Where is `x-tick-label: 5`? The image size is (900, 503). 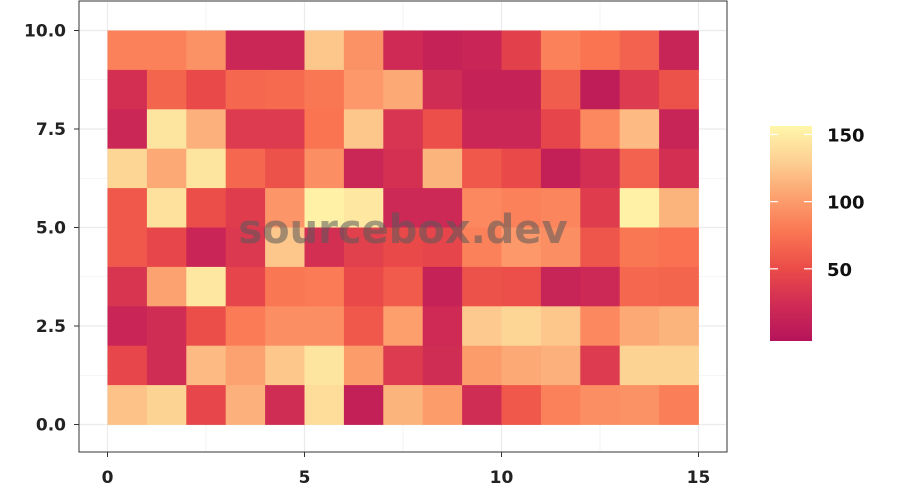 x-tick-label: 5 is located at coordinates (305, 478).